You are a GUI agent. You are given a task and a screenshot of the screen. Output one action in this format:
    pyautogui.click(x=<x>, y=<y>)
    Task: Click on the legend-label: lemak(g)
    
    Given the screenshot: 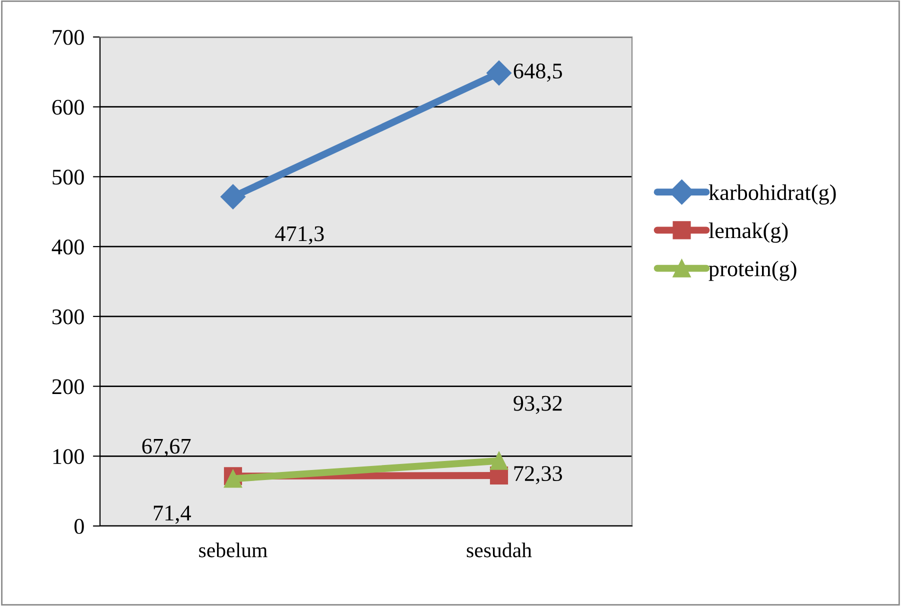 What is the action you would take?
    pyautogui.click(x=748, y=232)
    